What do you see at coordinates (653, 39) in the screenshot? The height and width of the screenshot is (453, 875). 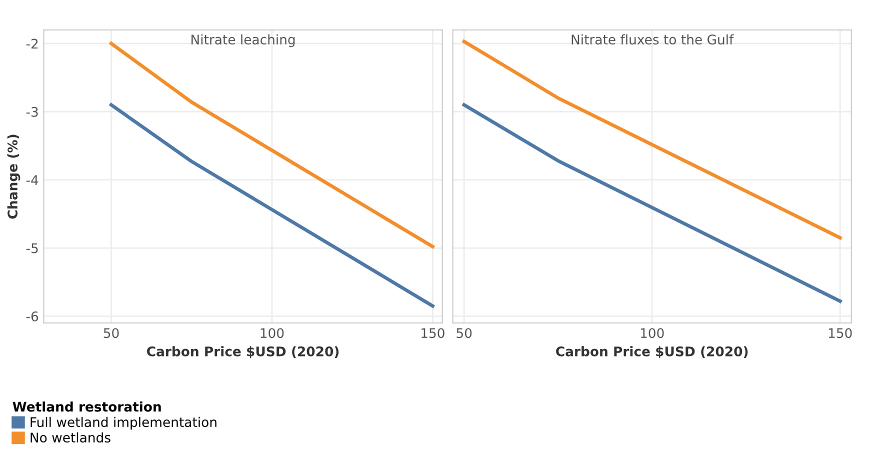 I see `chart-title: Nitrate fluxes to the Gulf` at bounding box center [653, 39].